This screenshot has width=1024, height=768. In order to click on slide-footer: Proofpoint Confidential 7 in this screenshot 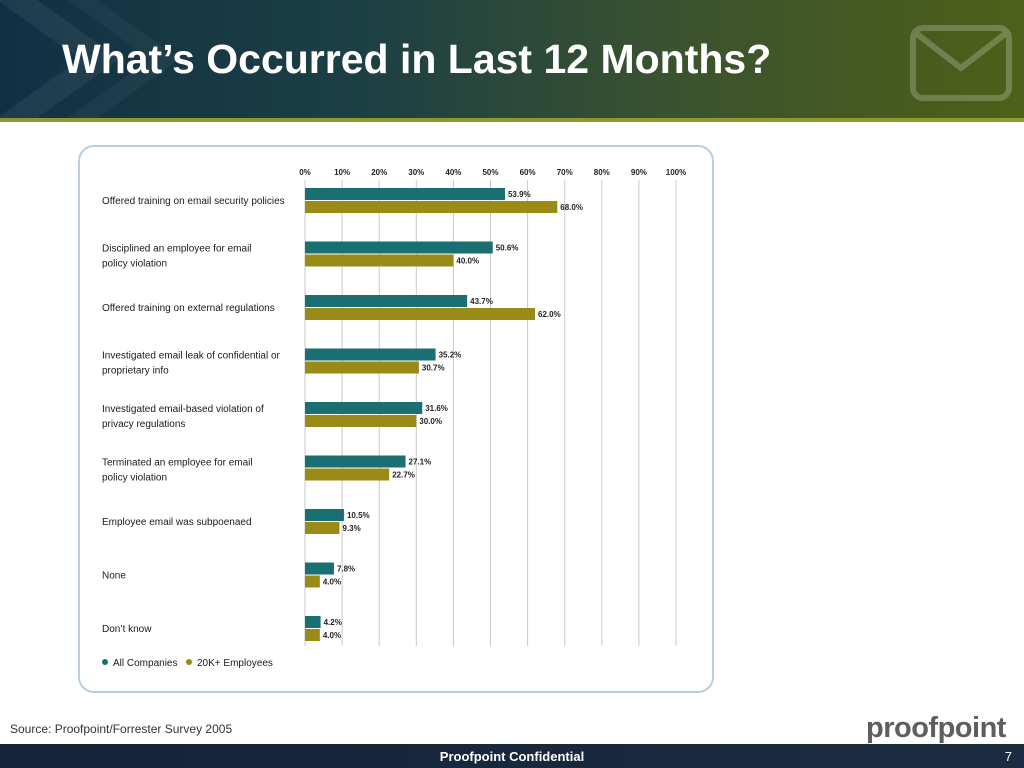, I will do `click(512, 756)`.